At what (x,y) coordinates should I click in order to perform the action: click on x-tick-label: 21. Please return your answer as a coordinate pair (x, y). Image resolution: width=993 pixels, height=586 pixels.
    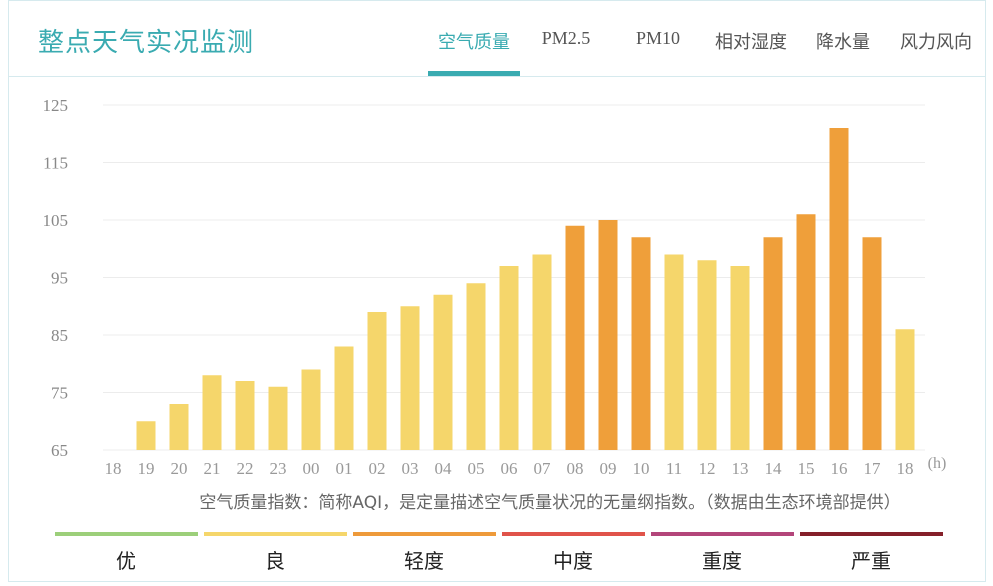
    Looking at the image, I should click on (212, 468).